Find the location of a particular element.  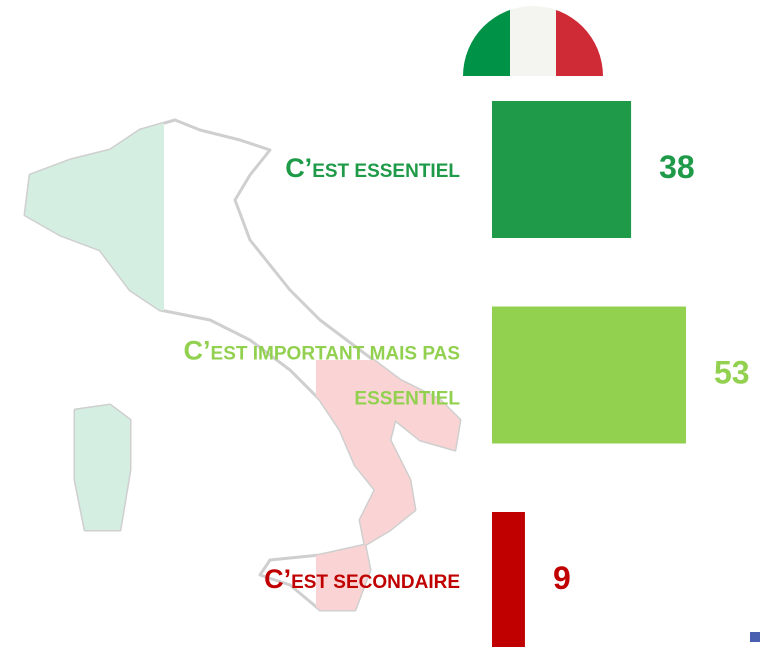

value-label: 38 is located at coordinates (677, 167).